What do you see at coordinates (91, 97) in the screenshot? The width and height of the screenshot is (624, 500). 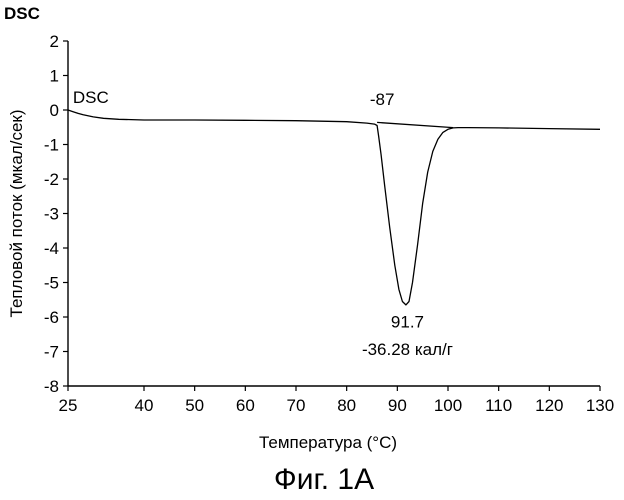 I see `annotation-label: DSC` at bounding box center [91, 97].